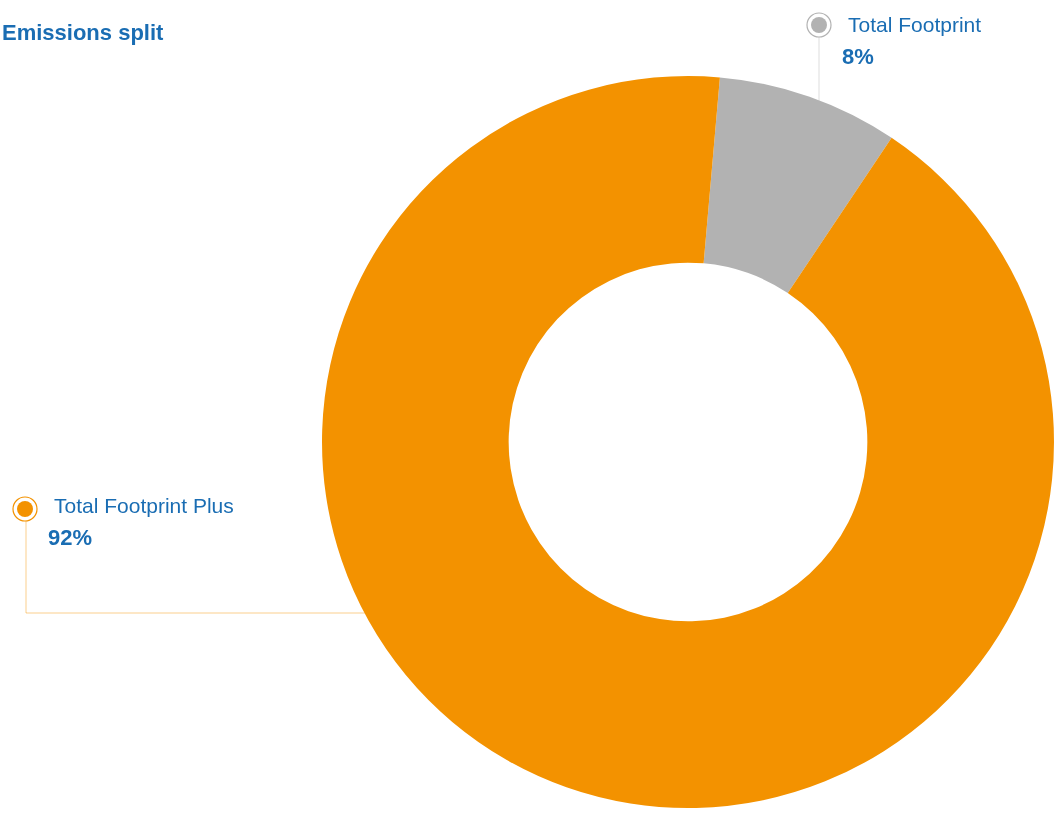 Image resolution: width=1055 pixels, height=820 pixels. Describe the element at coordinates (144, 505) in the screenshot. I see `legend-label: Total Footprint Plus` at that location.